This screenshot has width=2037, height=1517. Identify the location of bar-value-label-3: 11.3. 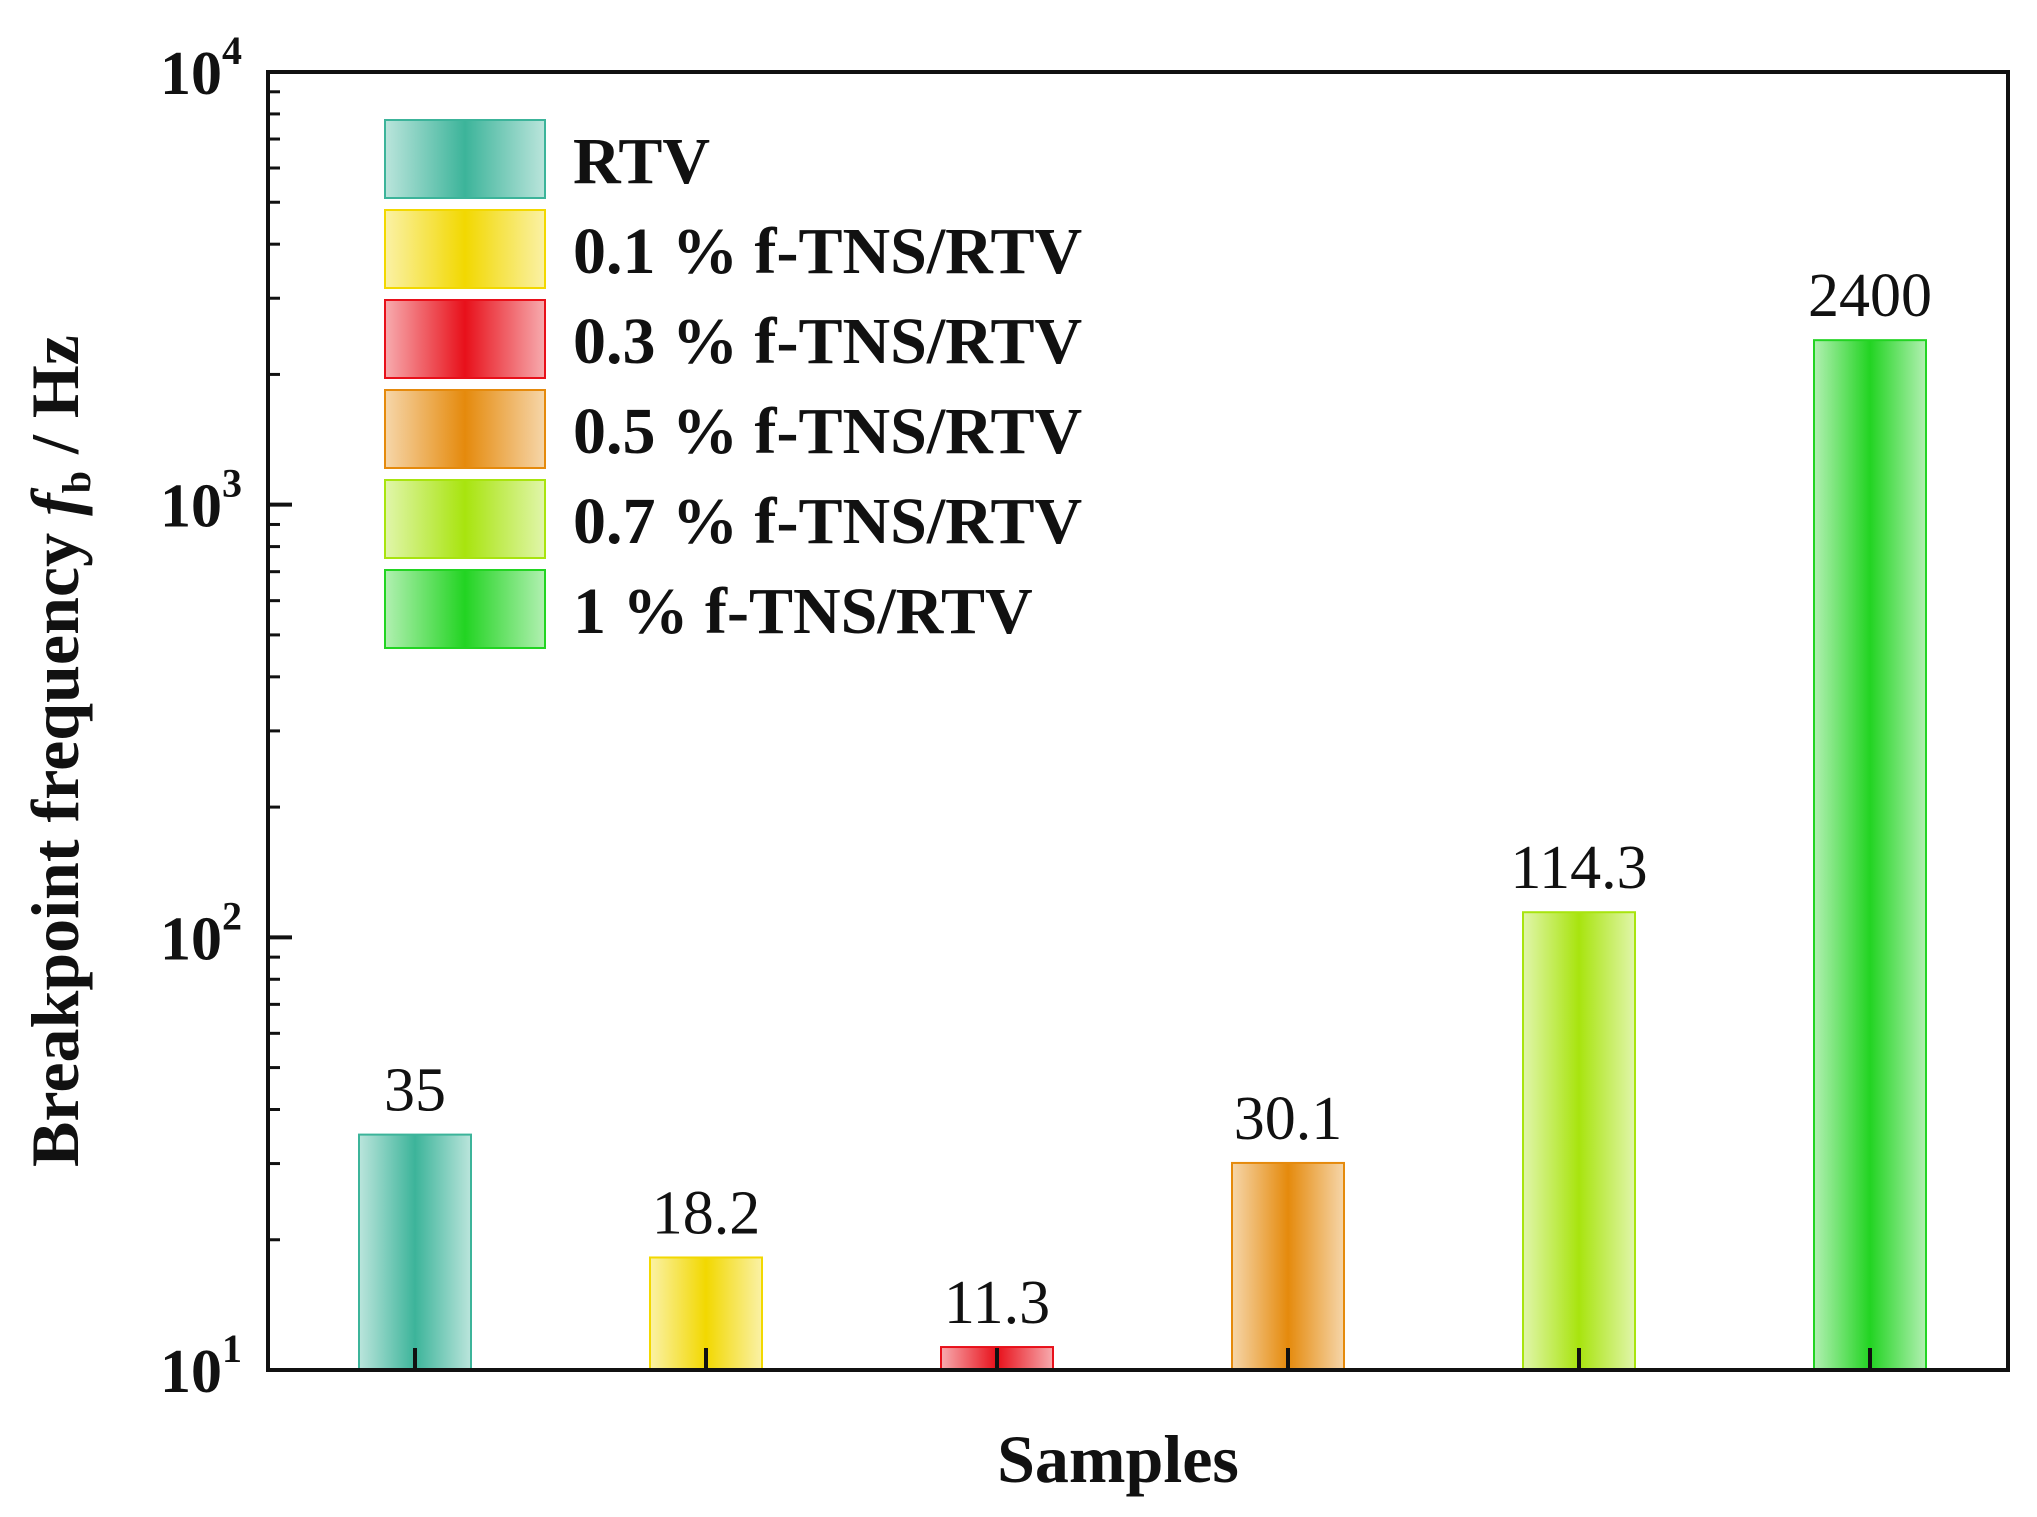
(997, 1303).